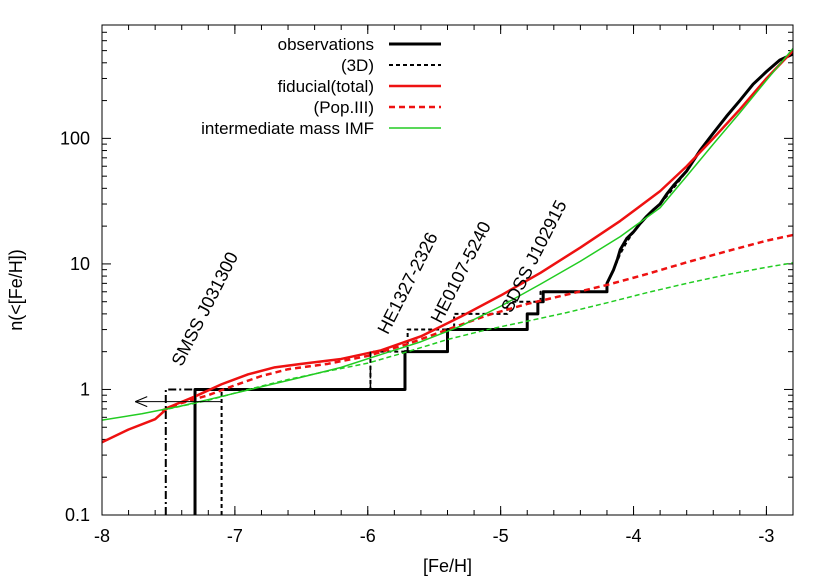 Image resolution: width=830 pixels, height=581 pixels. What do you see at coordinates (75, 138) in the screenshot?
I see `y-tick-label: 100` at bounding box center [75, 138].